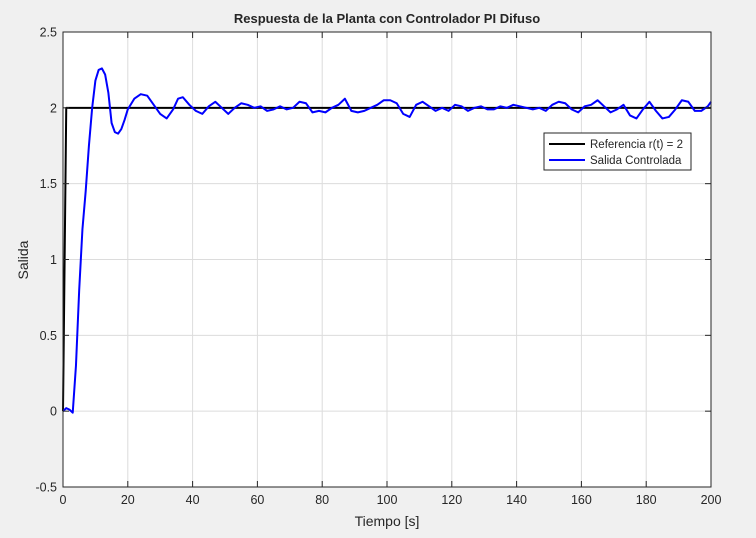 The height and width of the screenshot is (538, 756). Describe the element at coordinates (636, 161) in the screenshot. I see `legend-label-output: Salida Controlada` at that location.